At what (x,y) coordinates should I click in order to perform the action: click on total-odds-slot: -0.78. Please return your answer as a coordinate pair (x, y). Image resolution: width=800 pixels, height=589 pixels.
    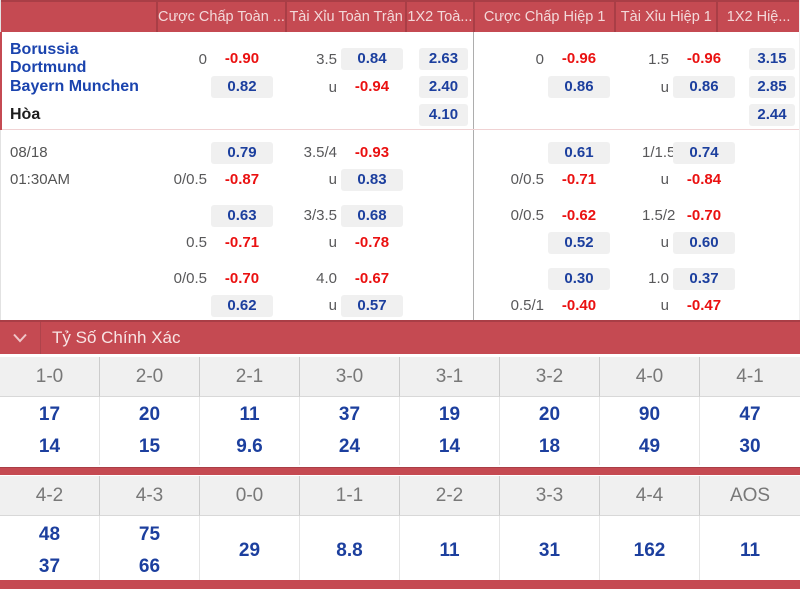
    Looking at the image, I should click on (372, 242).